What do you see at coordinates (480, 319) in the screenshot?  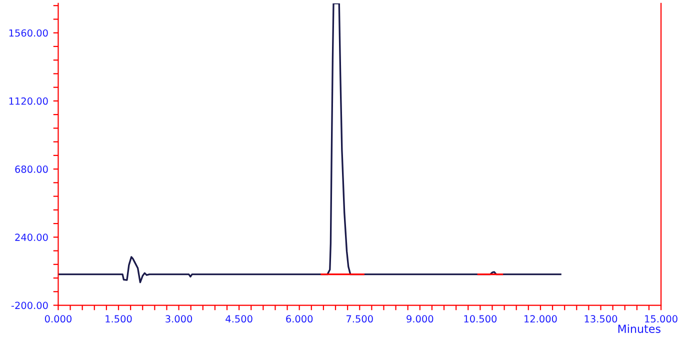 I see `x-tick-label: 10.500` at bounding box center [480, 319].